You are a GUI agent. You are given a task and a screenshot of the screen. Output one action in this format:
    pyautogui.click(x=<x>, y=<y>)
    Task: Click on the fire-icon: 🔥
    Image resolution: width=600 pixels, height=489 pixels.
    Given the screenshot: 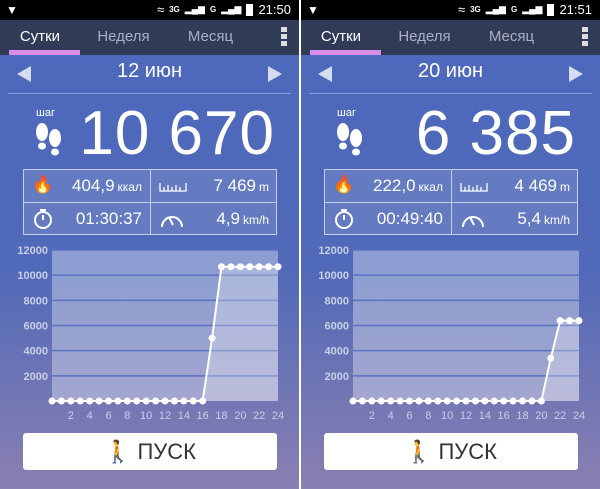 What is the action you would take?
    pyautogui.click(x=344, y=184)
    